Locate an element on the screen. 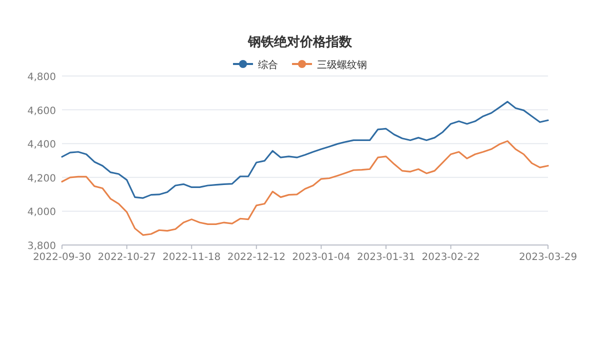  x-tick-label: 2023-01-31 is located at coordinates (386, 257).